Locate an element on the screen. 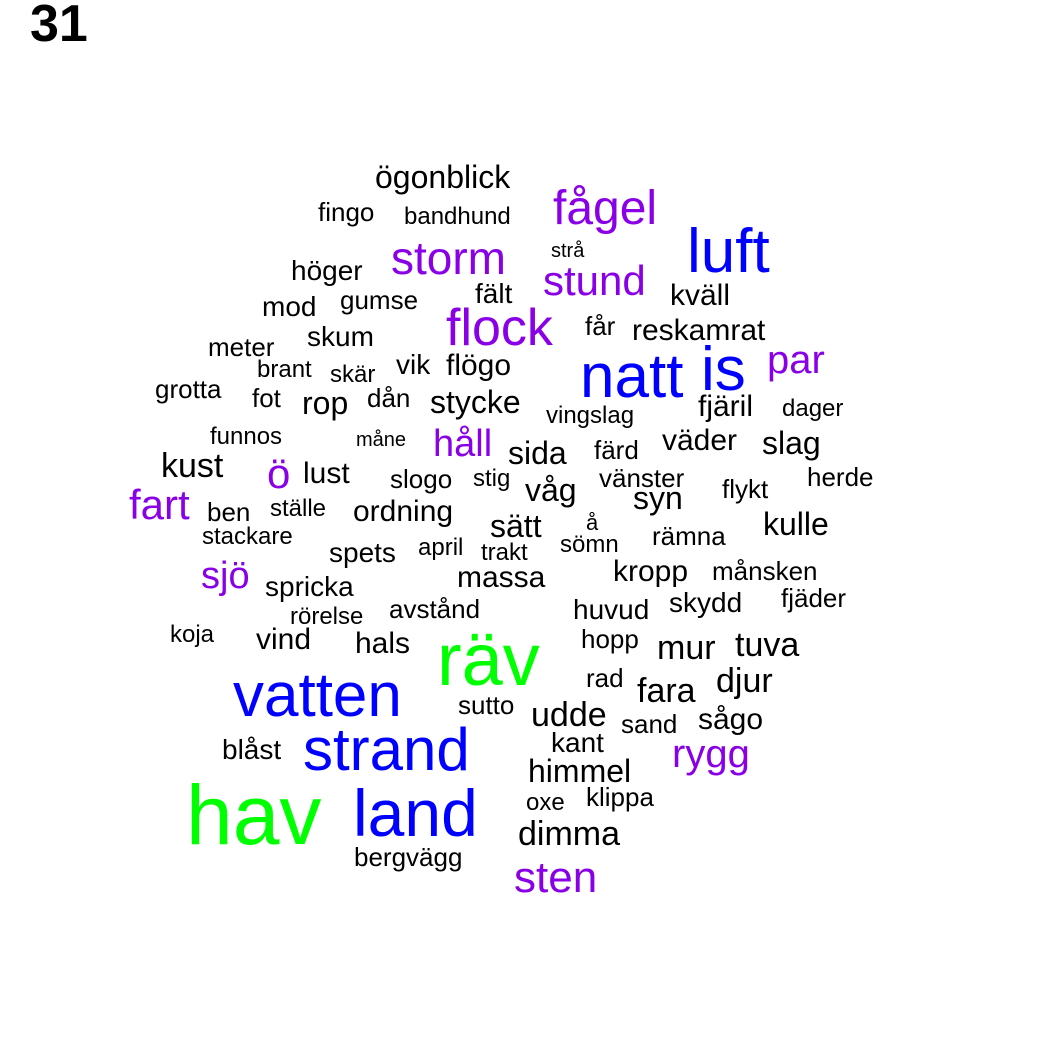  cloud-word: oxe is located at coordinates (545, 802).